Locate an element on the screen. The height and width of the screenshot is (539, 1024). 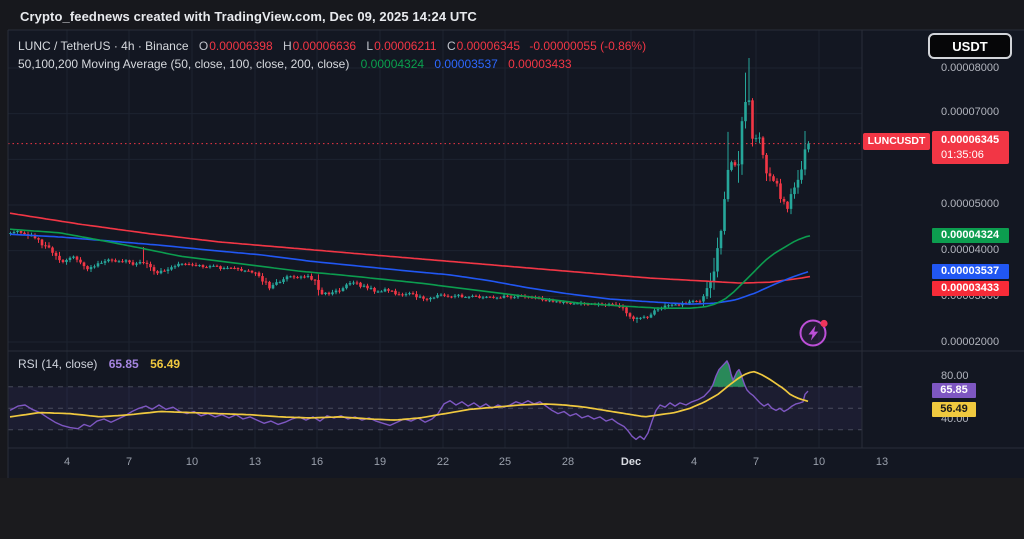
time-axis-label: 22 is located at coordinates (443, 462).